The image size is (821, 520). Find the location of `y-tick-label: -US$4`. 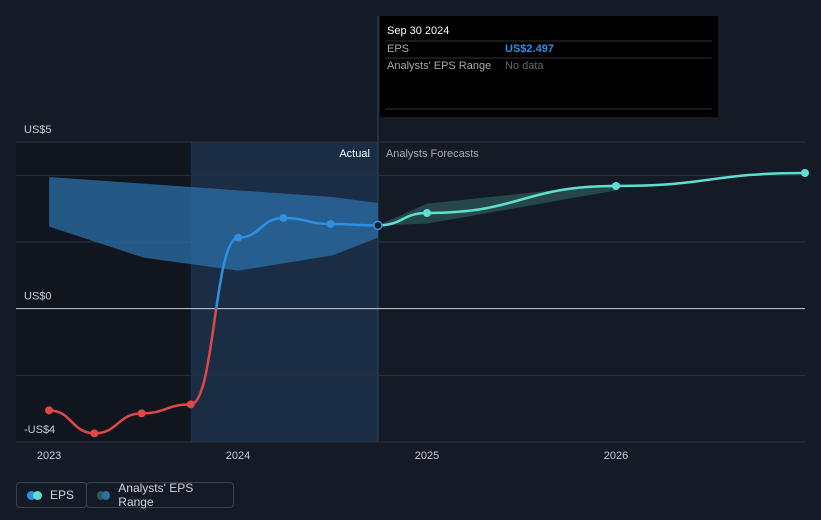

y-tick-label: -US$4 is located at coordinates (39, 430).